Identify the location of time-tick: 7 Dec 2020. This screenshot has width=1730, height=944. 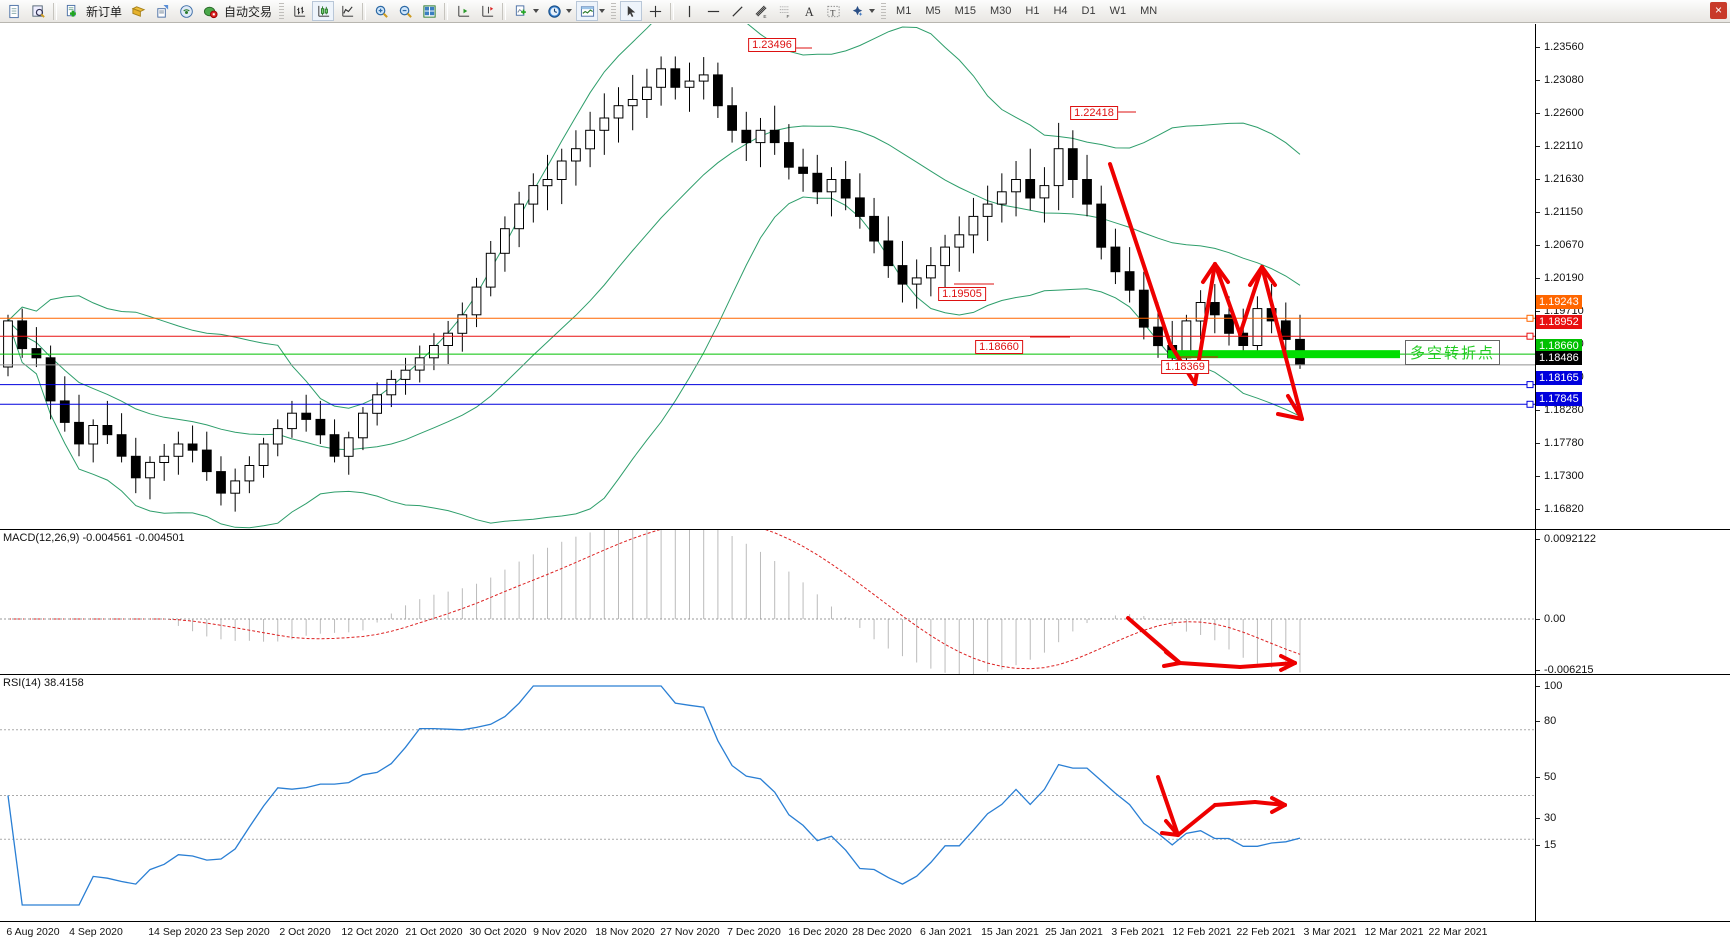
(754, 932).